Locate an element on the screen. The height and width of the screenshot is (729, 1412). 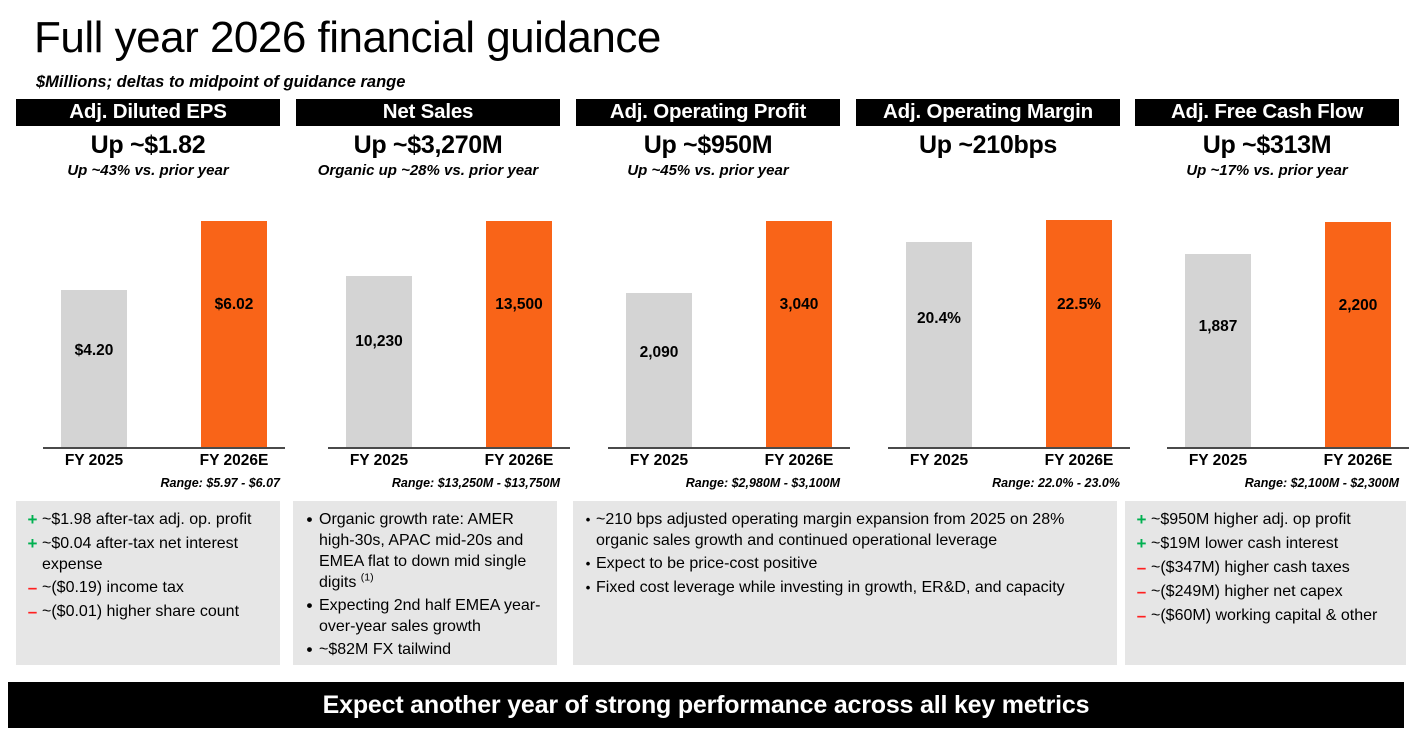
metric-banner-title: Adj. Operating Margin is located at coordinates (988, 112).